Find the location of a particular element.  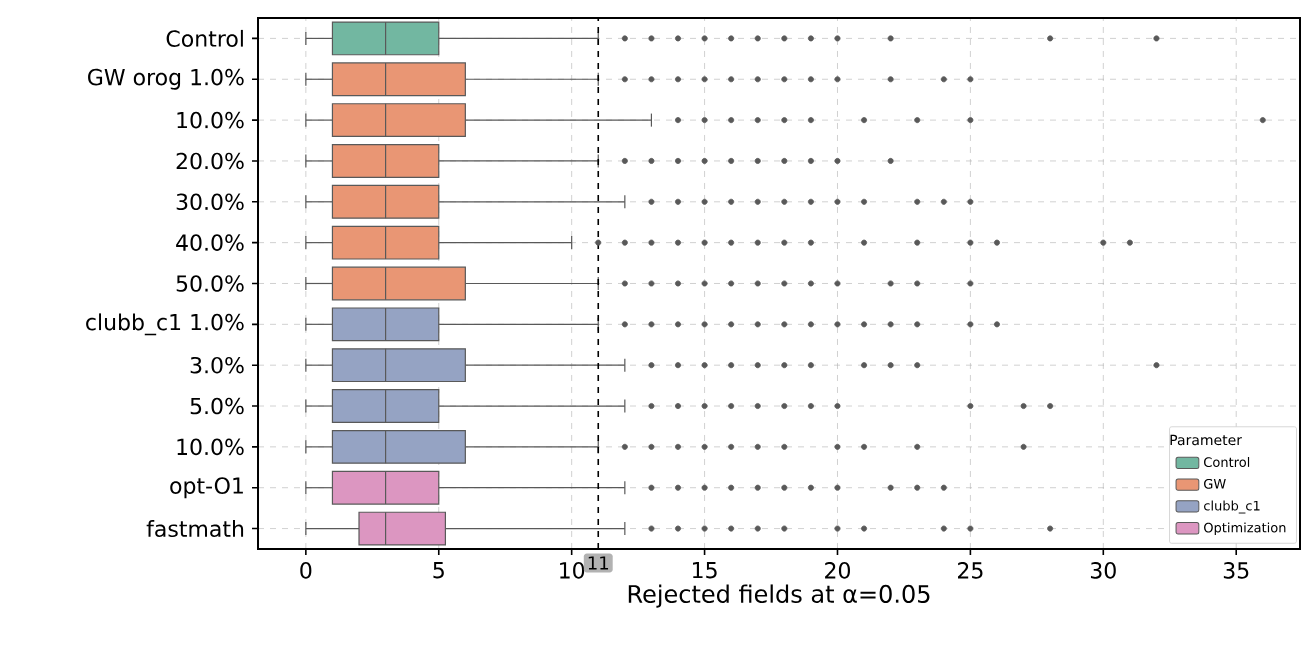

y-tick-label: fastmath is located at coordinates (195, 529).